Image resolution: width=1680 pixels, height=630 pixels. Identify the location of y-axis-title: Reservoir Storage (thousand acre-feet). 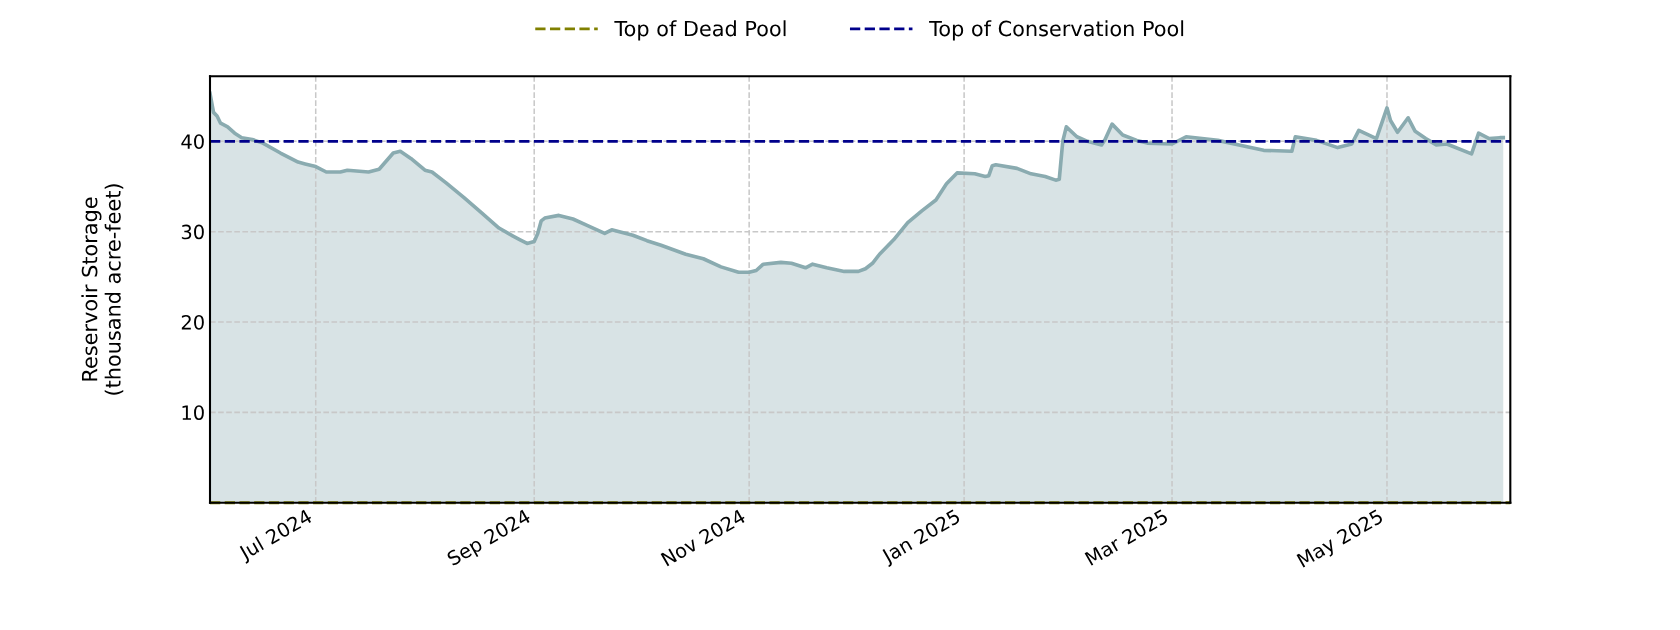
(102, 289).